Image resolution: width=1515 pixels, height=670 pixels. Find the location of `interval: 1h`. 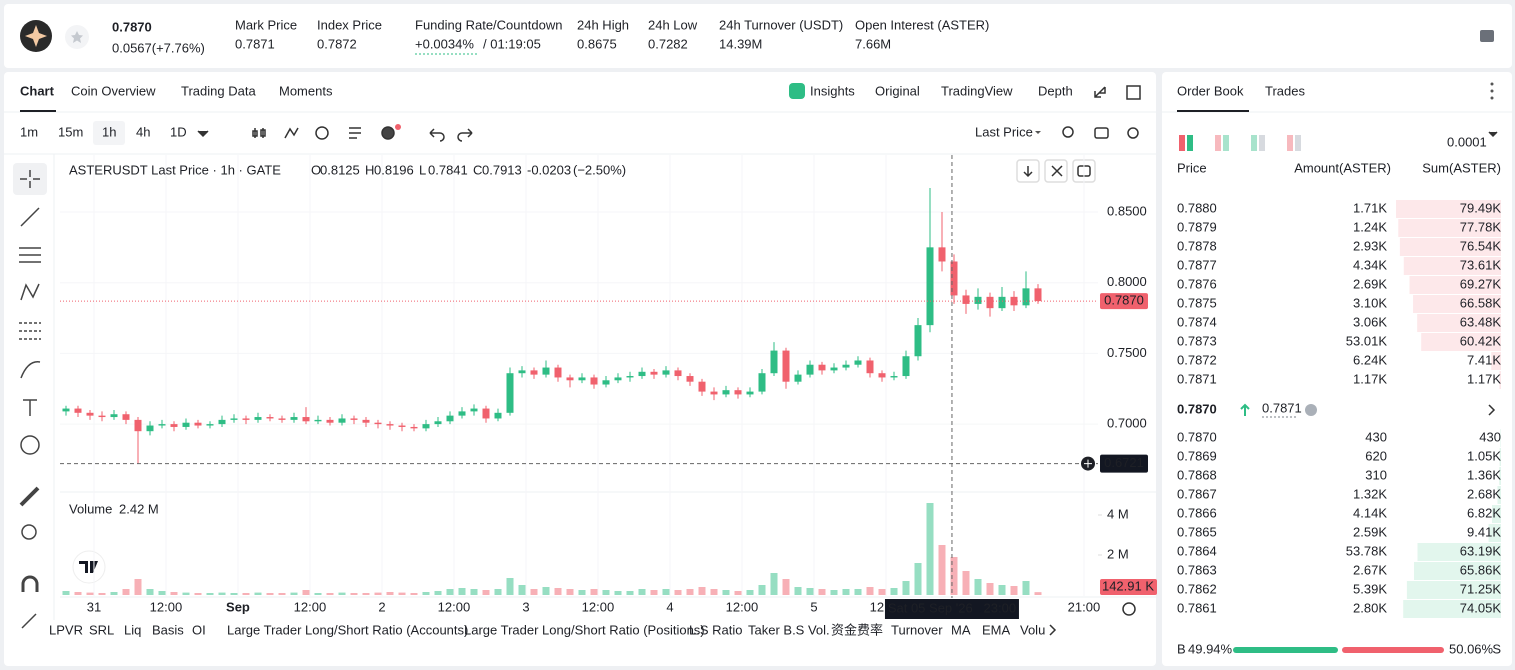

interval: 1h is located at coordinates (109, 131).